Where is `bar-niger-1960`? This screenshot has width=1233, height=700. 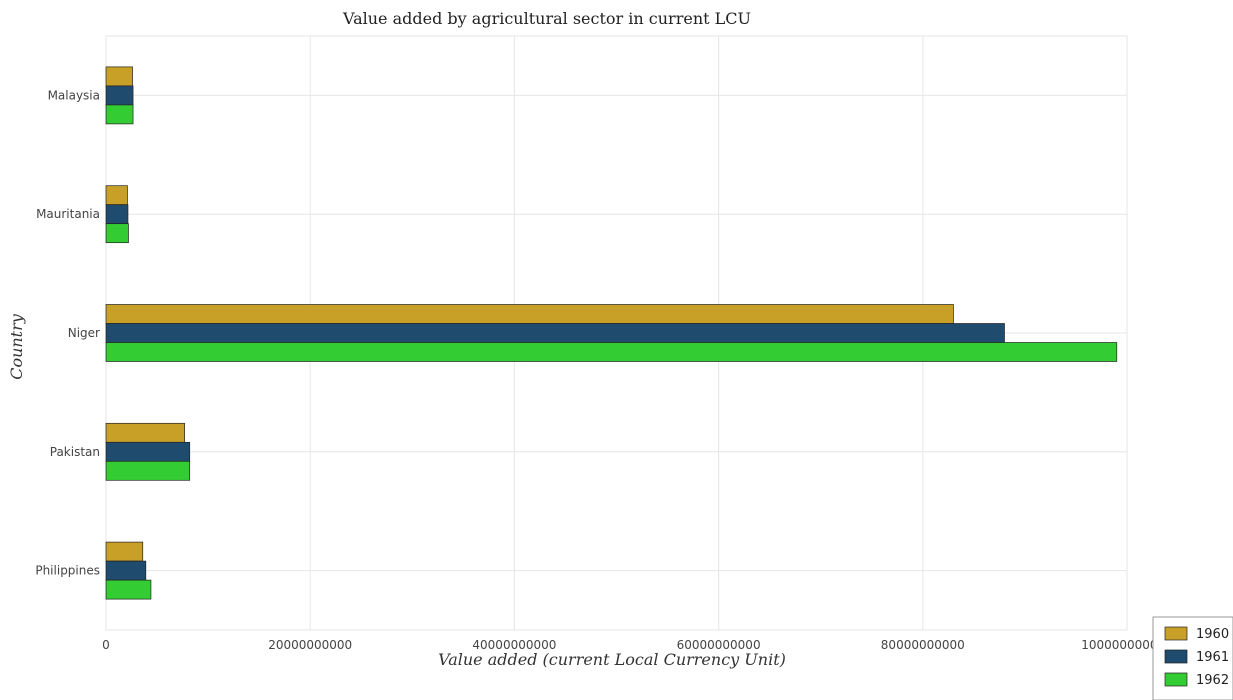 bar-niger-1960 is located at coordinates (529, 314).